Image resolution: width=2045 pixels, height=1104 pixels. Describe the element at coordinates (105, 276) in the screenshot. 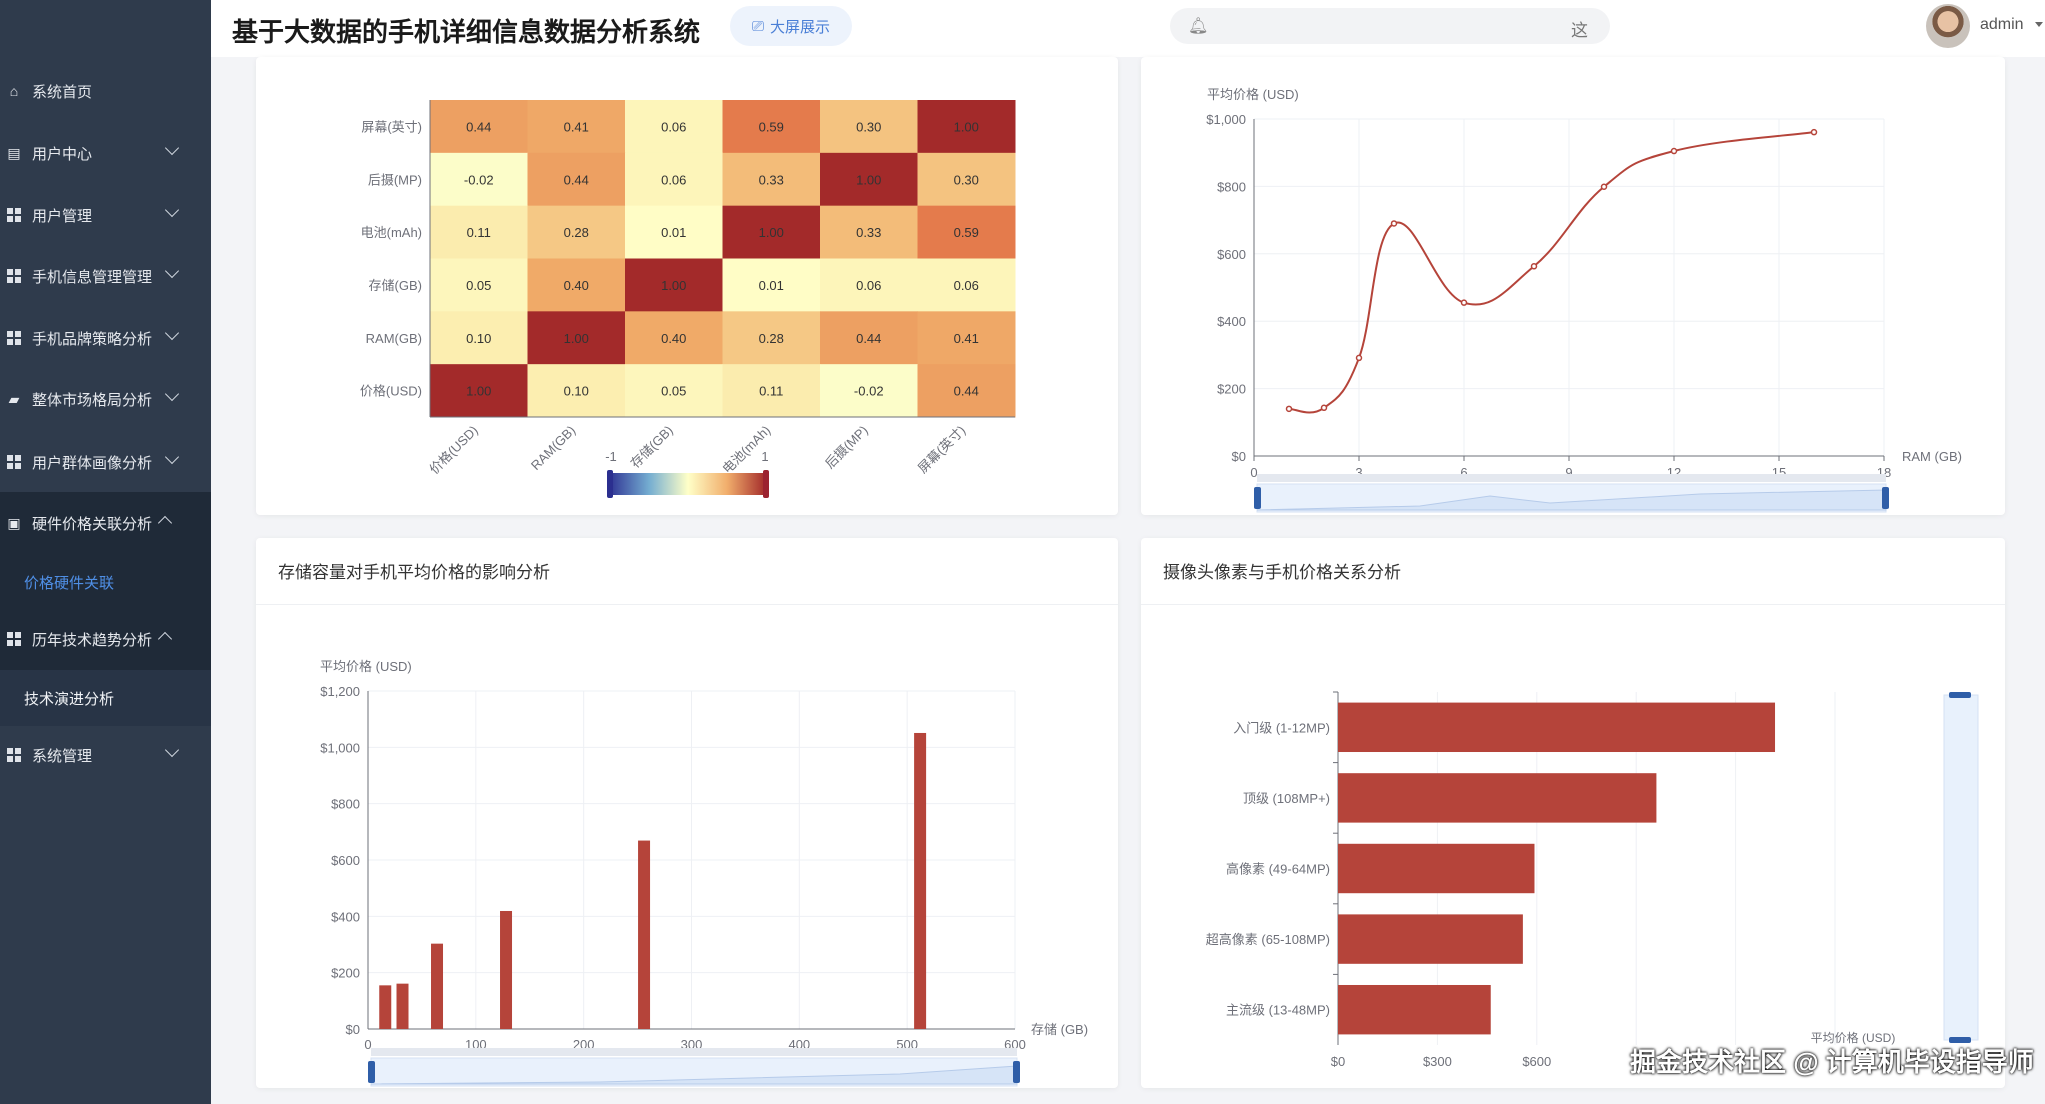

I see `sidebar-item: 手机信息管理管理` at that location.